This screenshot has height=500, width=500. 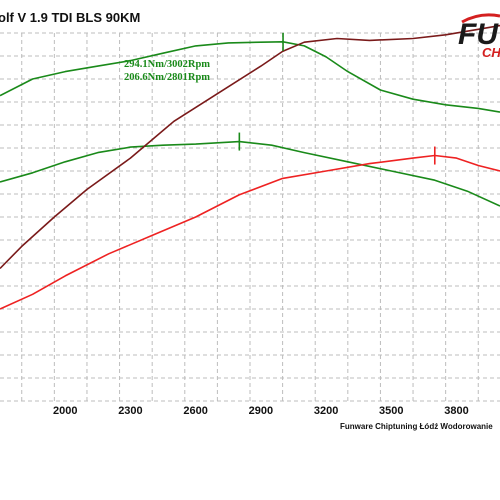 What do you see at coordinates (456, 411) in the screenshot?
I see `x-tick-label: 3800` at bounding box center [456, 411].